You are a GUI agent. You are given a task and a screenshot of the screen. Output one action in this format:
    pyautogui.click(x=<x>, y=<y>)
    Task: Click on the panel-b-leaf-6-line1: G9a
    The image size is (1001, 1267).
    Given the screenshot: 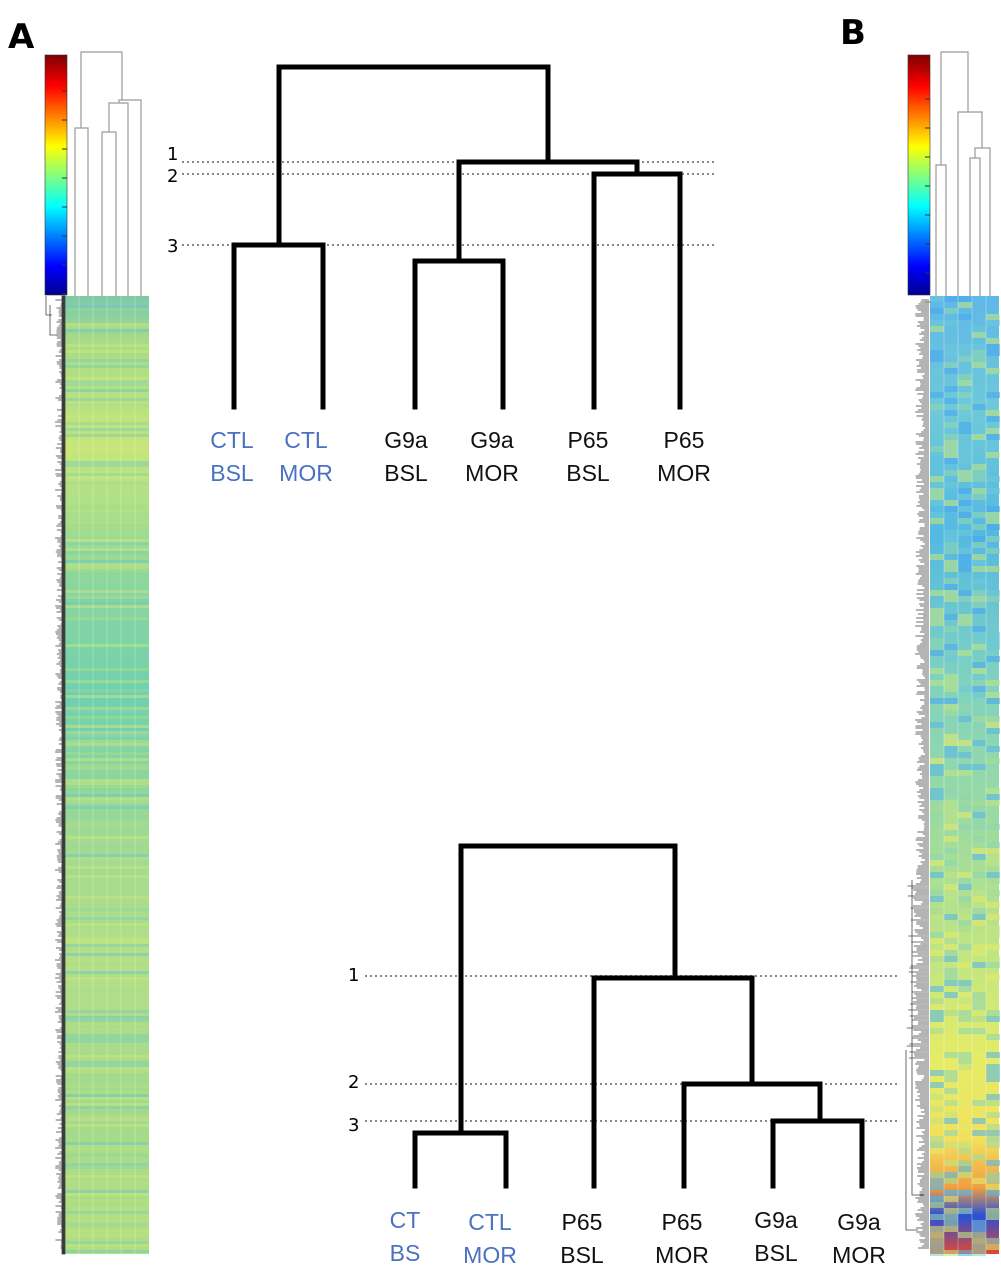 What is the action you would take?
    pyautogui.click(x=859, y=1222)
    